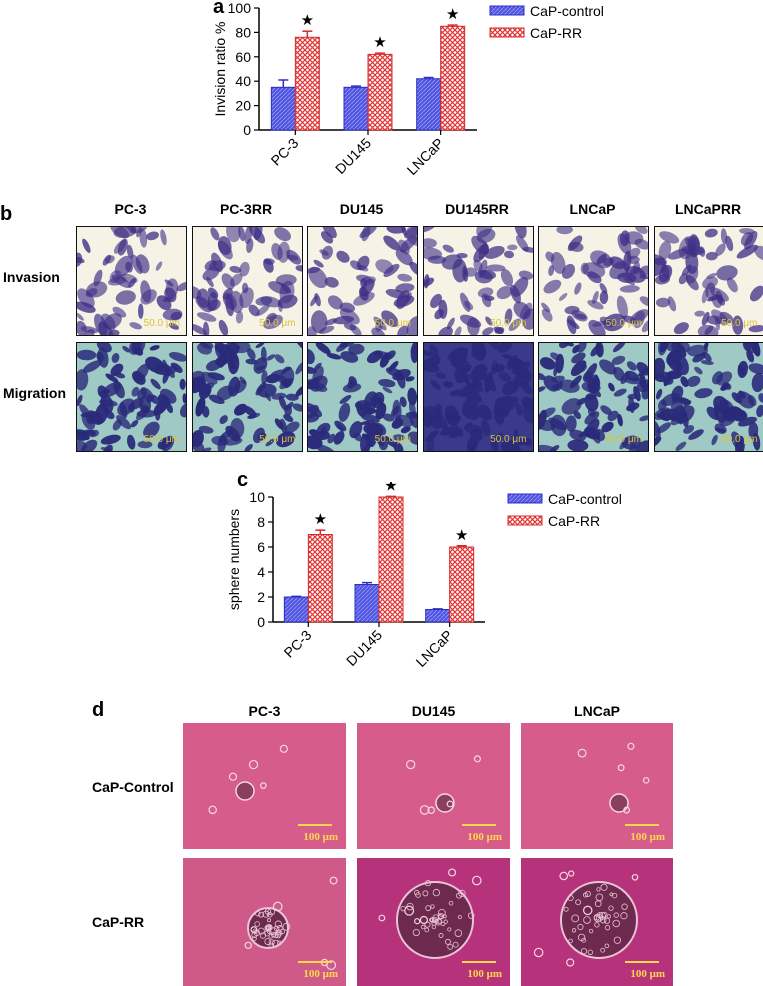 Image resolution: width=763 pixels, height=986 pixels. I want to click on micrograph-image, so click(362, 397).